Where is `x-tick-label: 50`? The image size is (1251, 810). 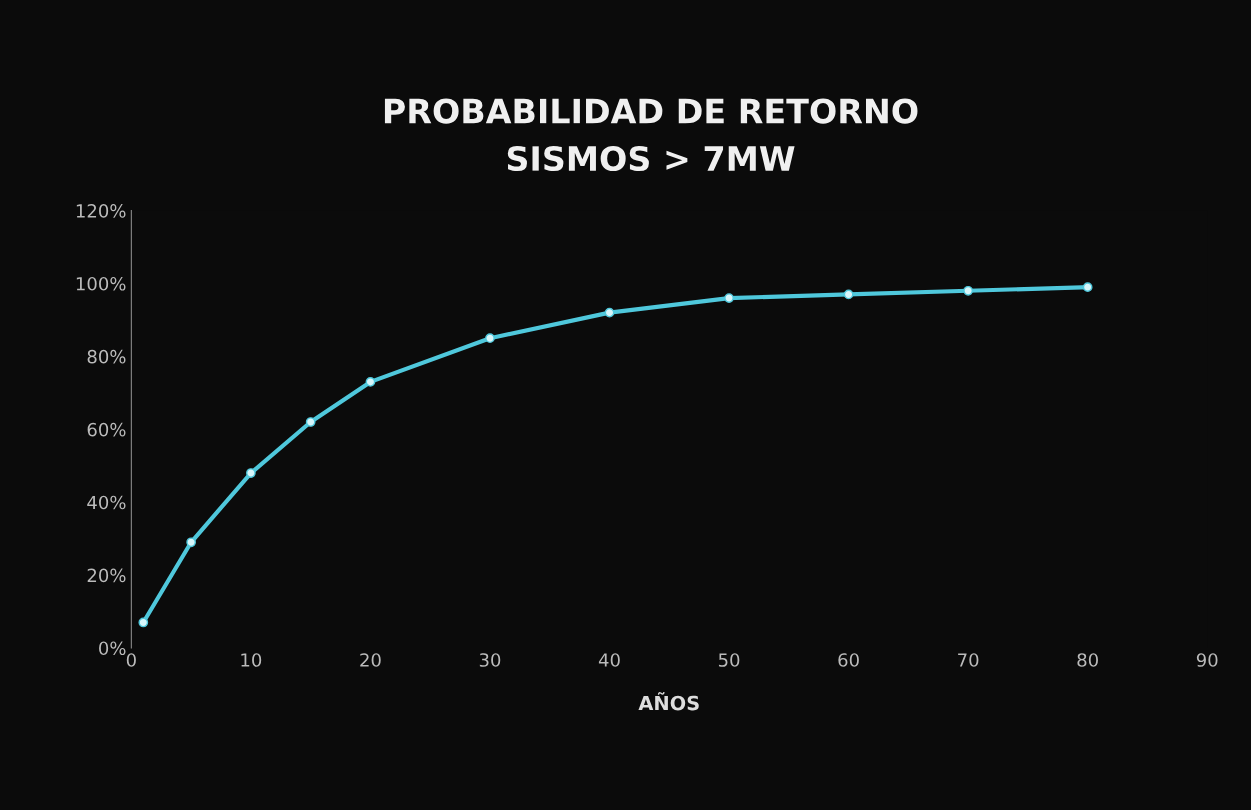
x-tick-label: 50 is located at coordinates (729, 660).